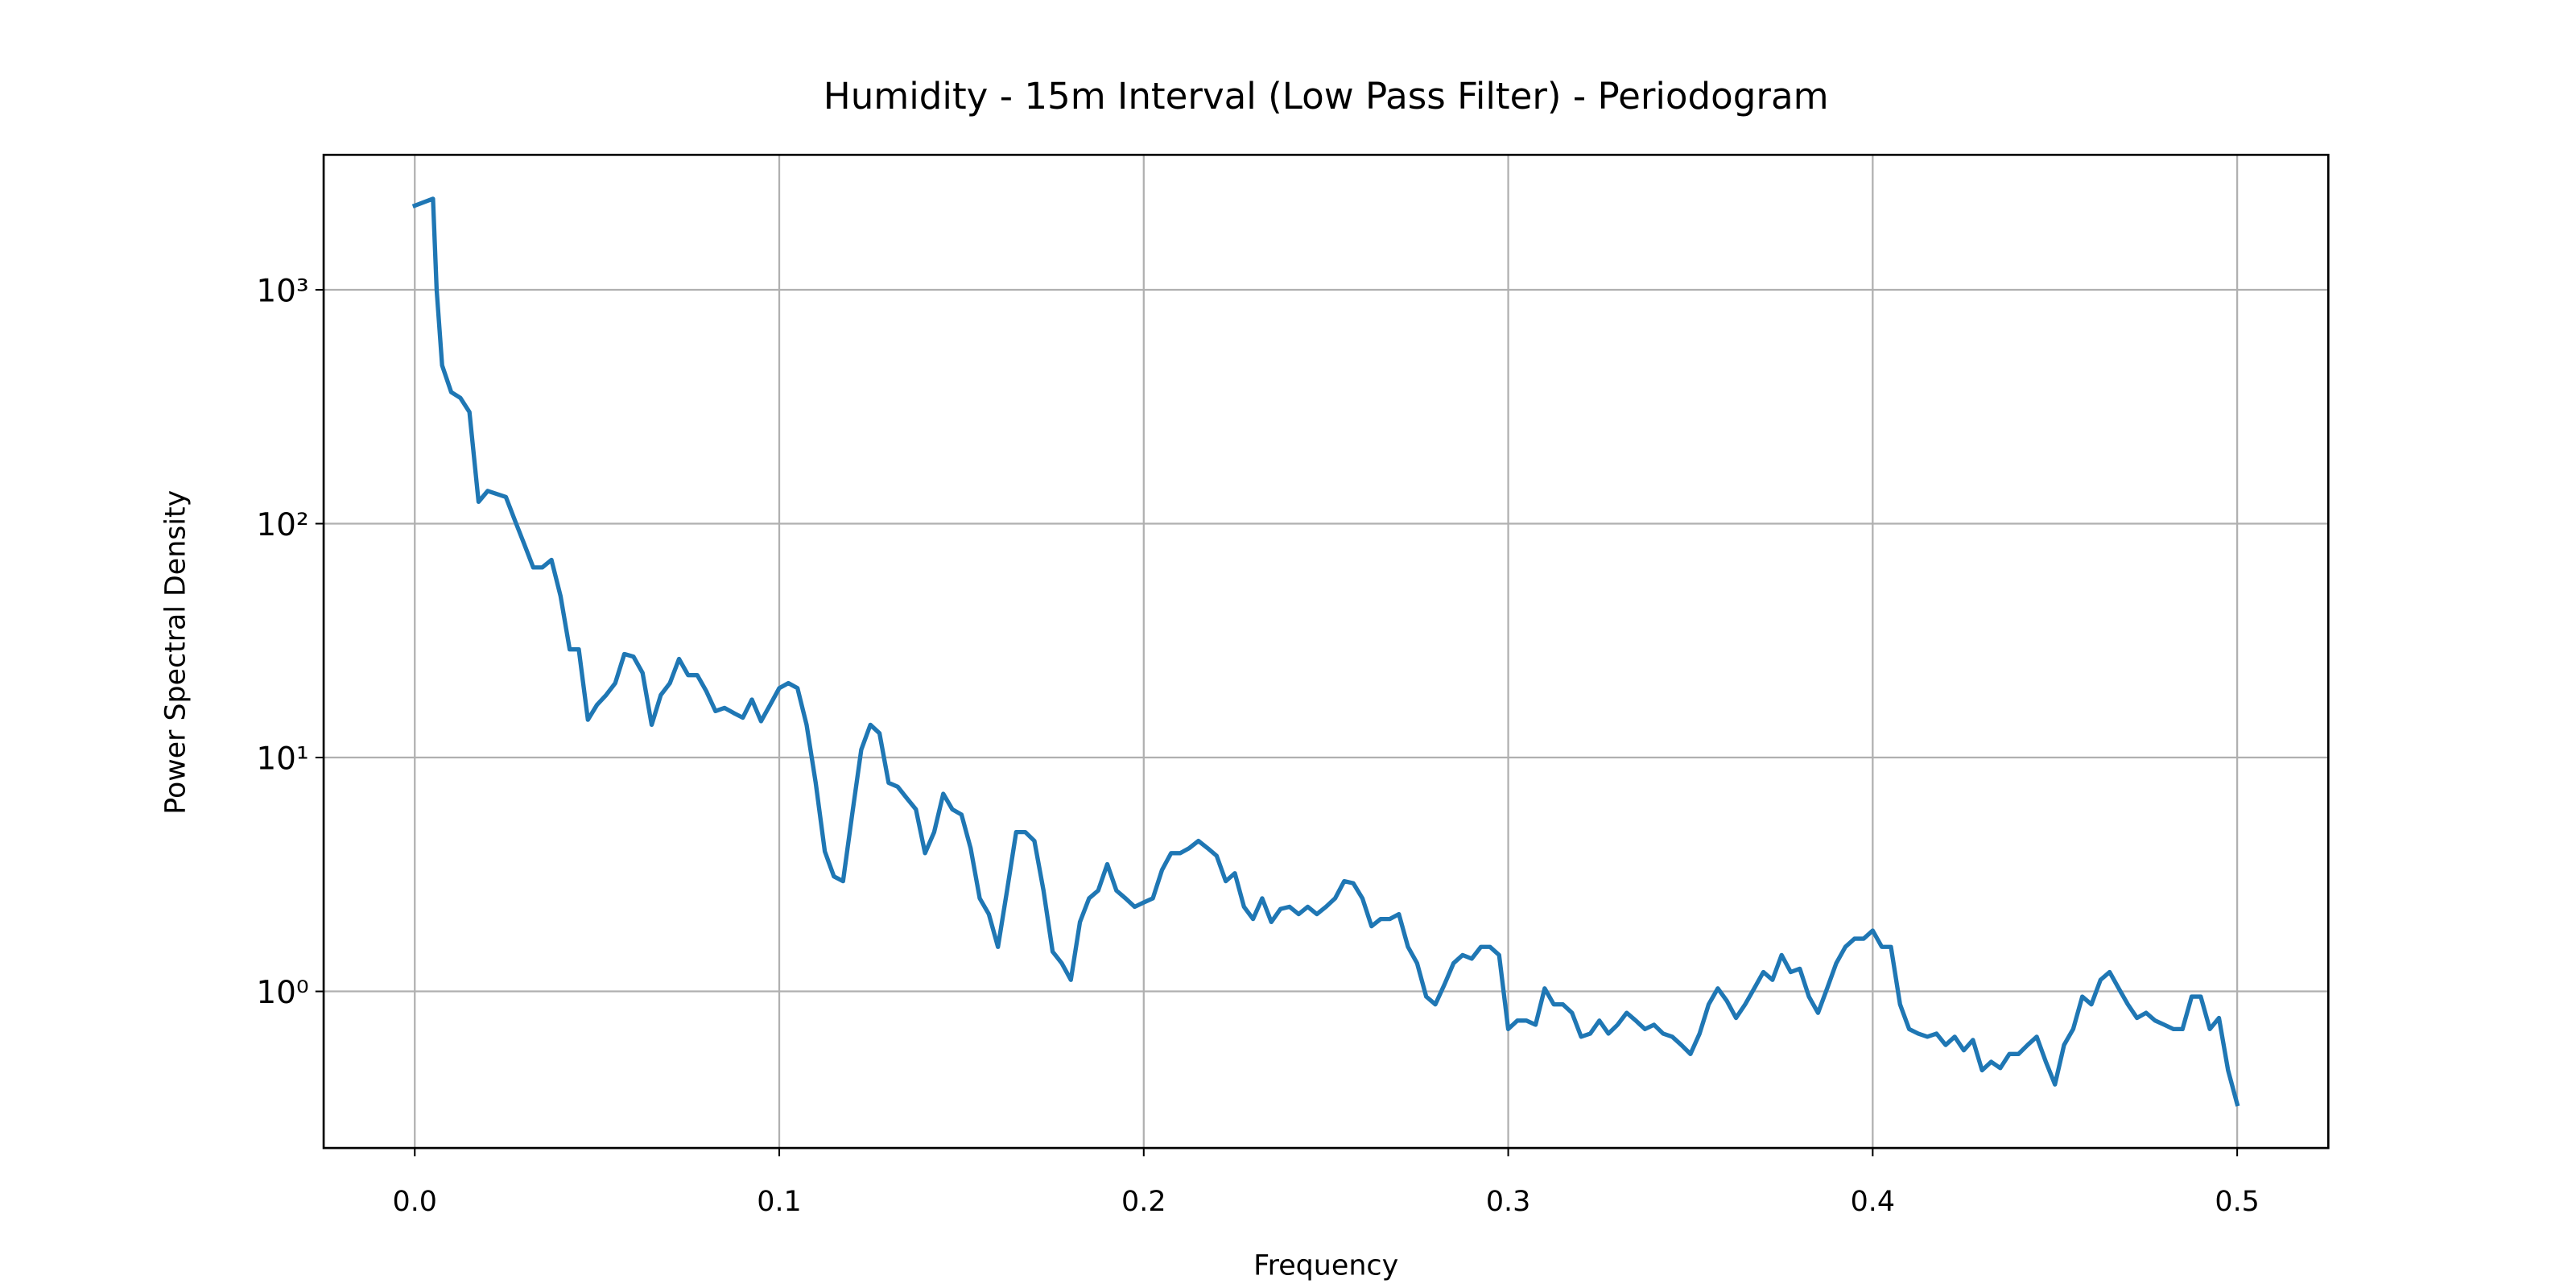 Image resolution: width=2576 pixels, height=1288 pixels. Describe the element at coordinates (415, 1202) in the screenshot. I see `x-tick-label: 0.0` at that location.